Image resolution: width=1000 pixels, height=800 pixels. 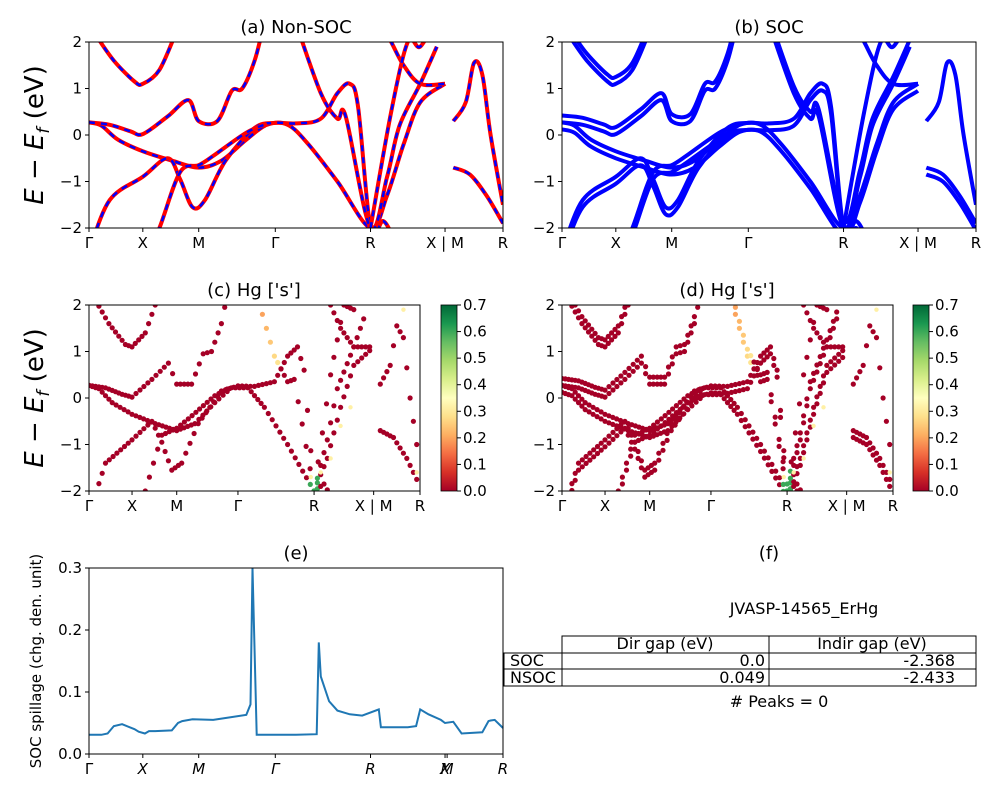 I want to click on colorbar-d, so click(x=921, y=398).